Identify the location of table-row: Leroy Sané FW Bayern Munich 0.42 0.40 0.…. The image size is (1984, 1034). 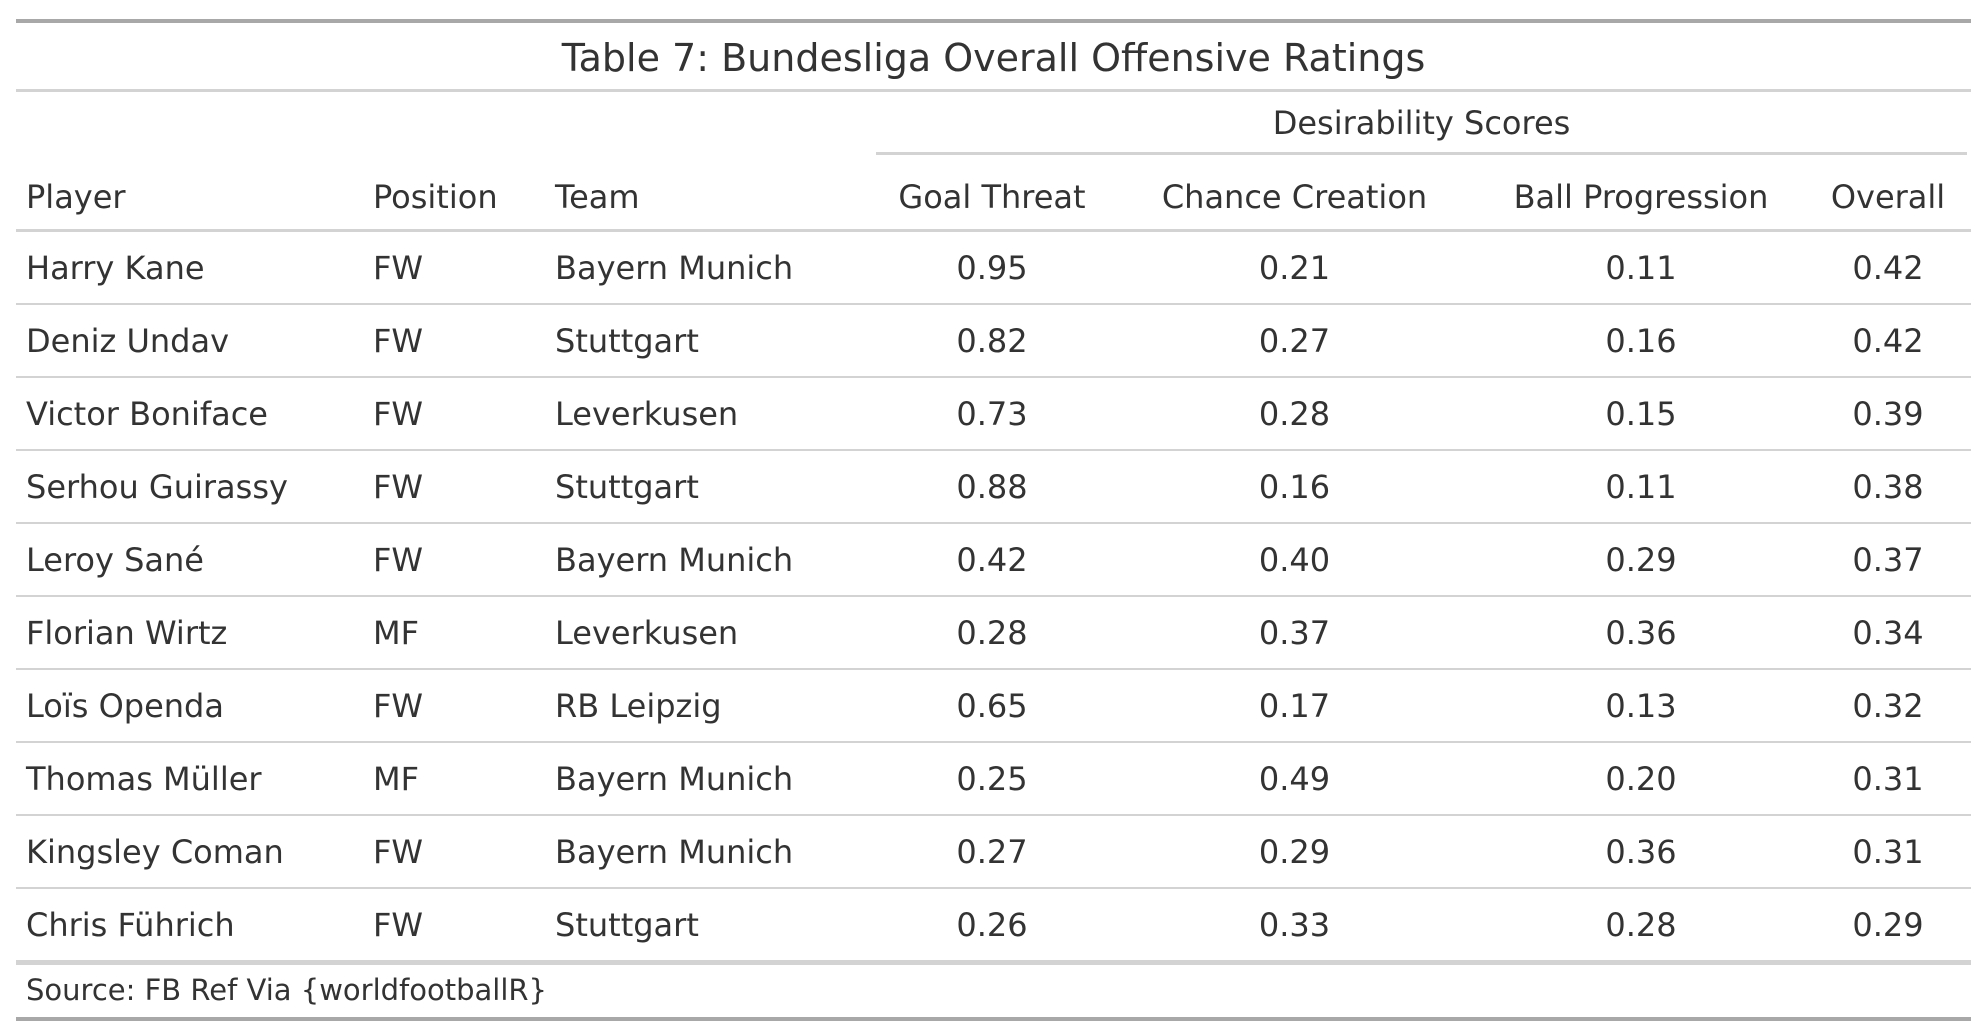
(994, 560).